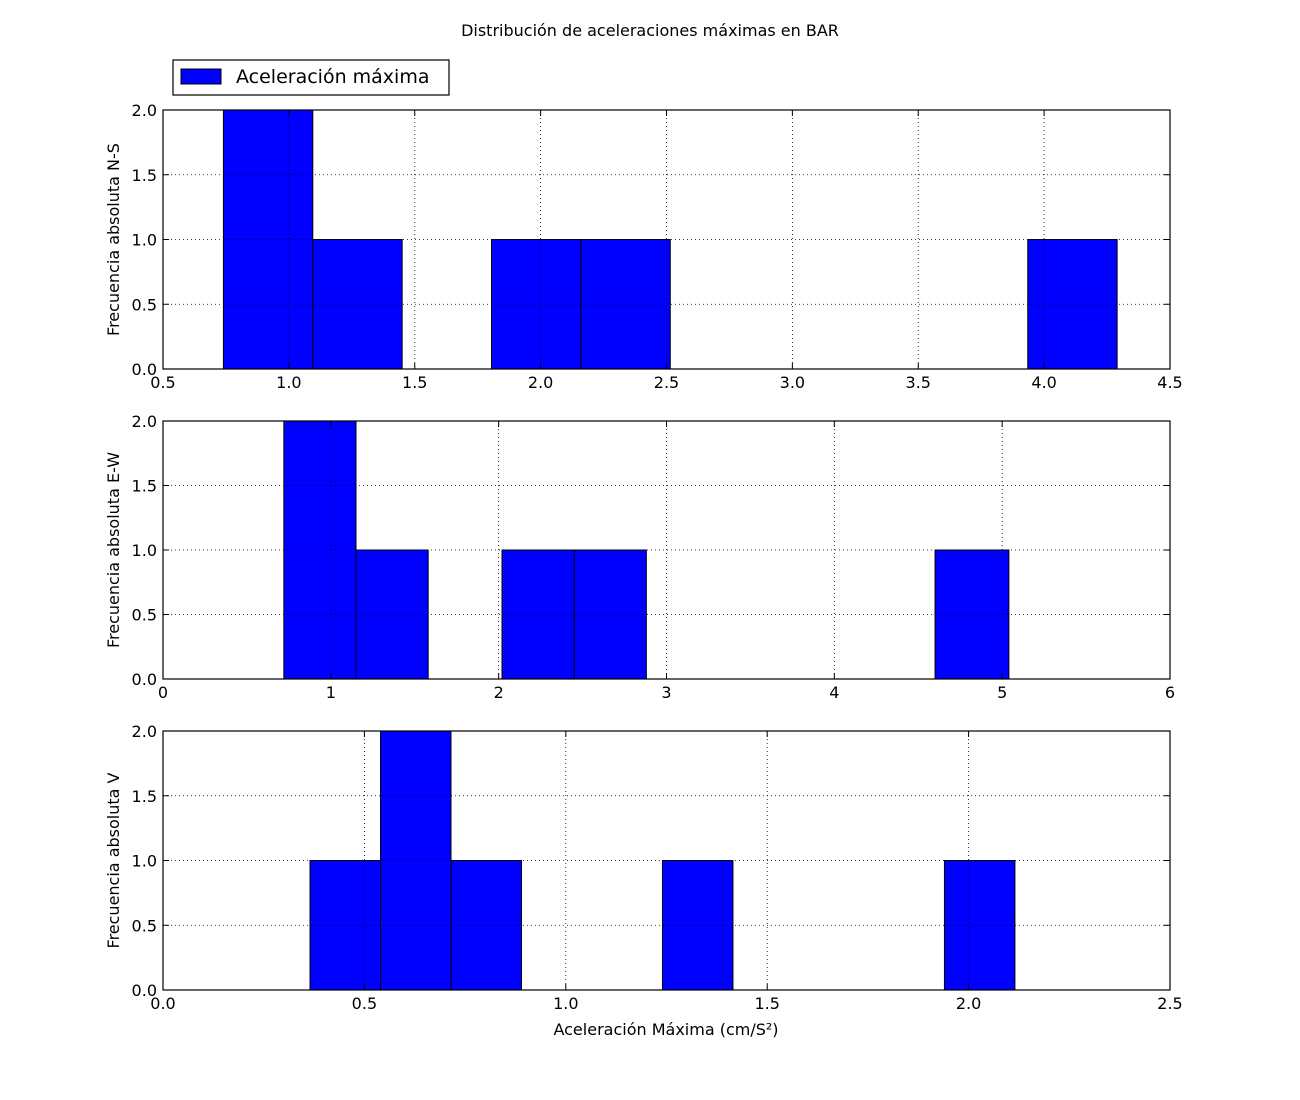 The width and height of the screenshot is (1300, 1100). Describe the element at coordinates (1169, 382) in the screenshot. I see `x-tick-label: 4.5` at that location.